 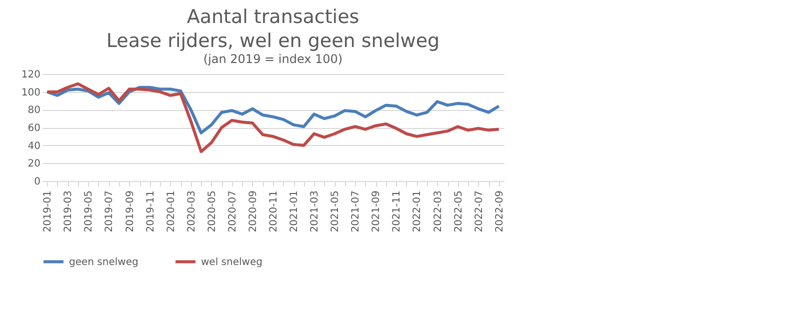 I want to click on x-tick-label: 2019-01, so click(x=48, y=211).